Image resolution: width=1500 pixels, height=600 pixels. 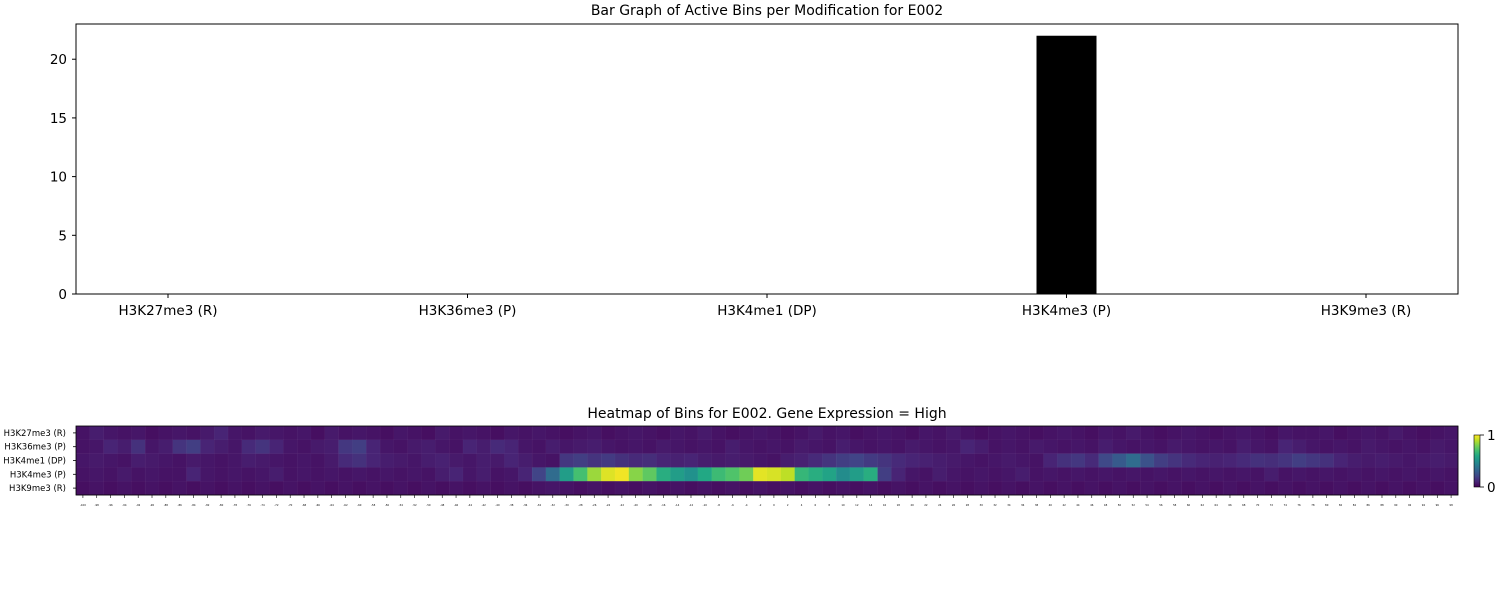 I want to click on heatmap-row-label: H3K36me3 (P), so click(x=35, y=448).